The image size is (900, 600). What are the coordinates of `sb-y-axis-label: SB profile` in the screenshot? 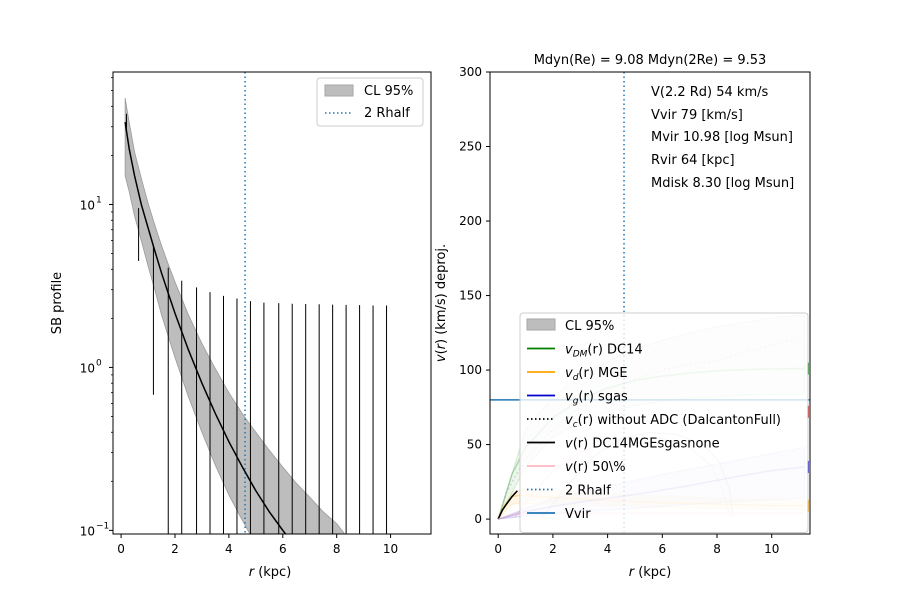 It's located at (57, 303).